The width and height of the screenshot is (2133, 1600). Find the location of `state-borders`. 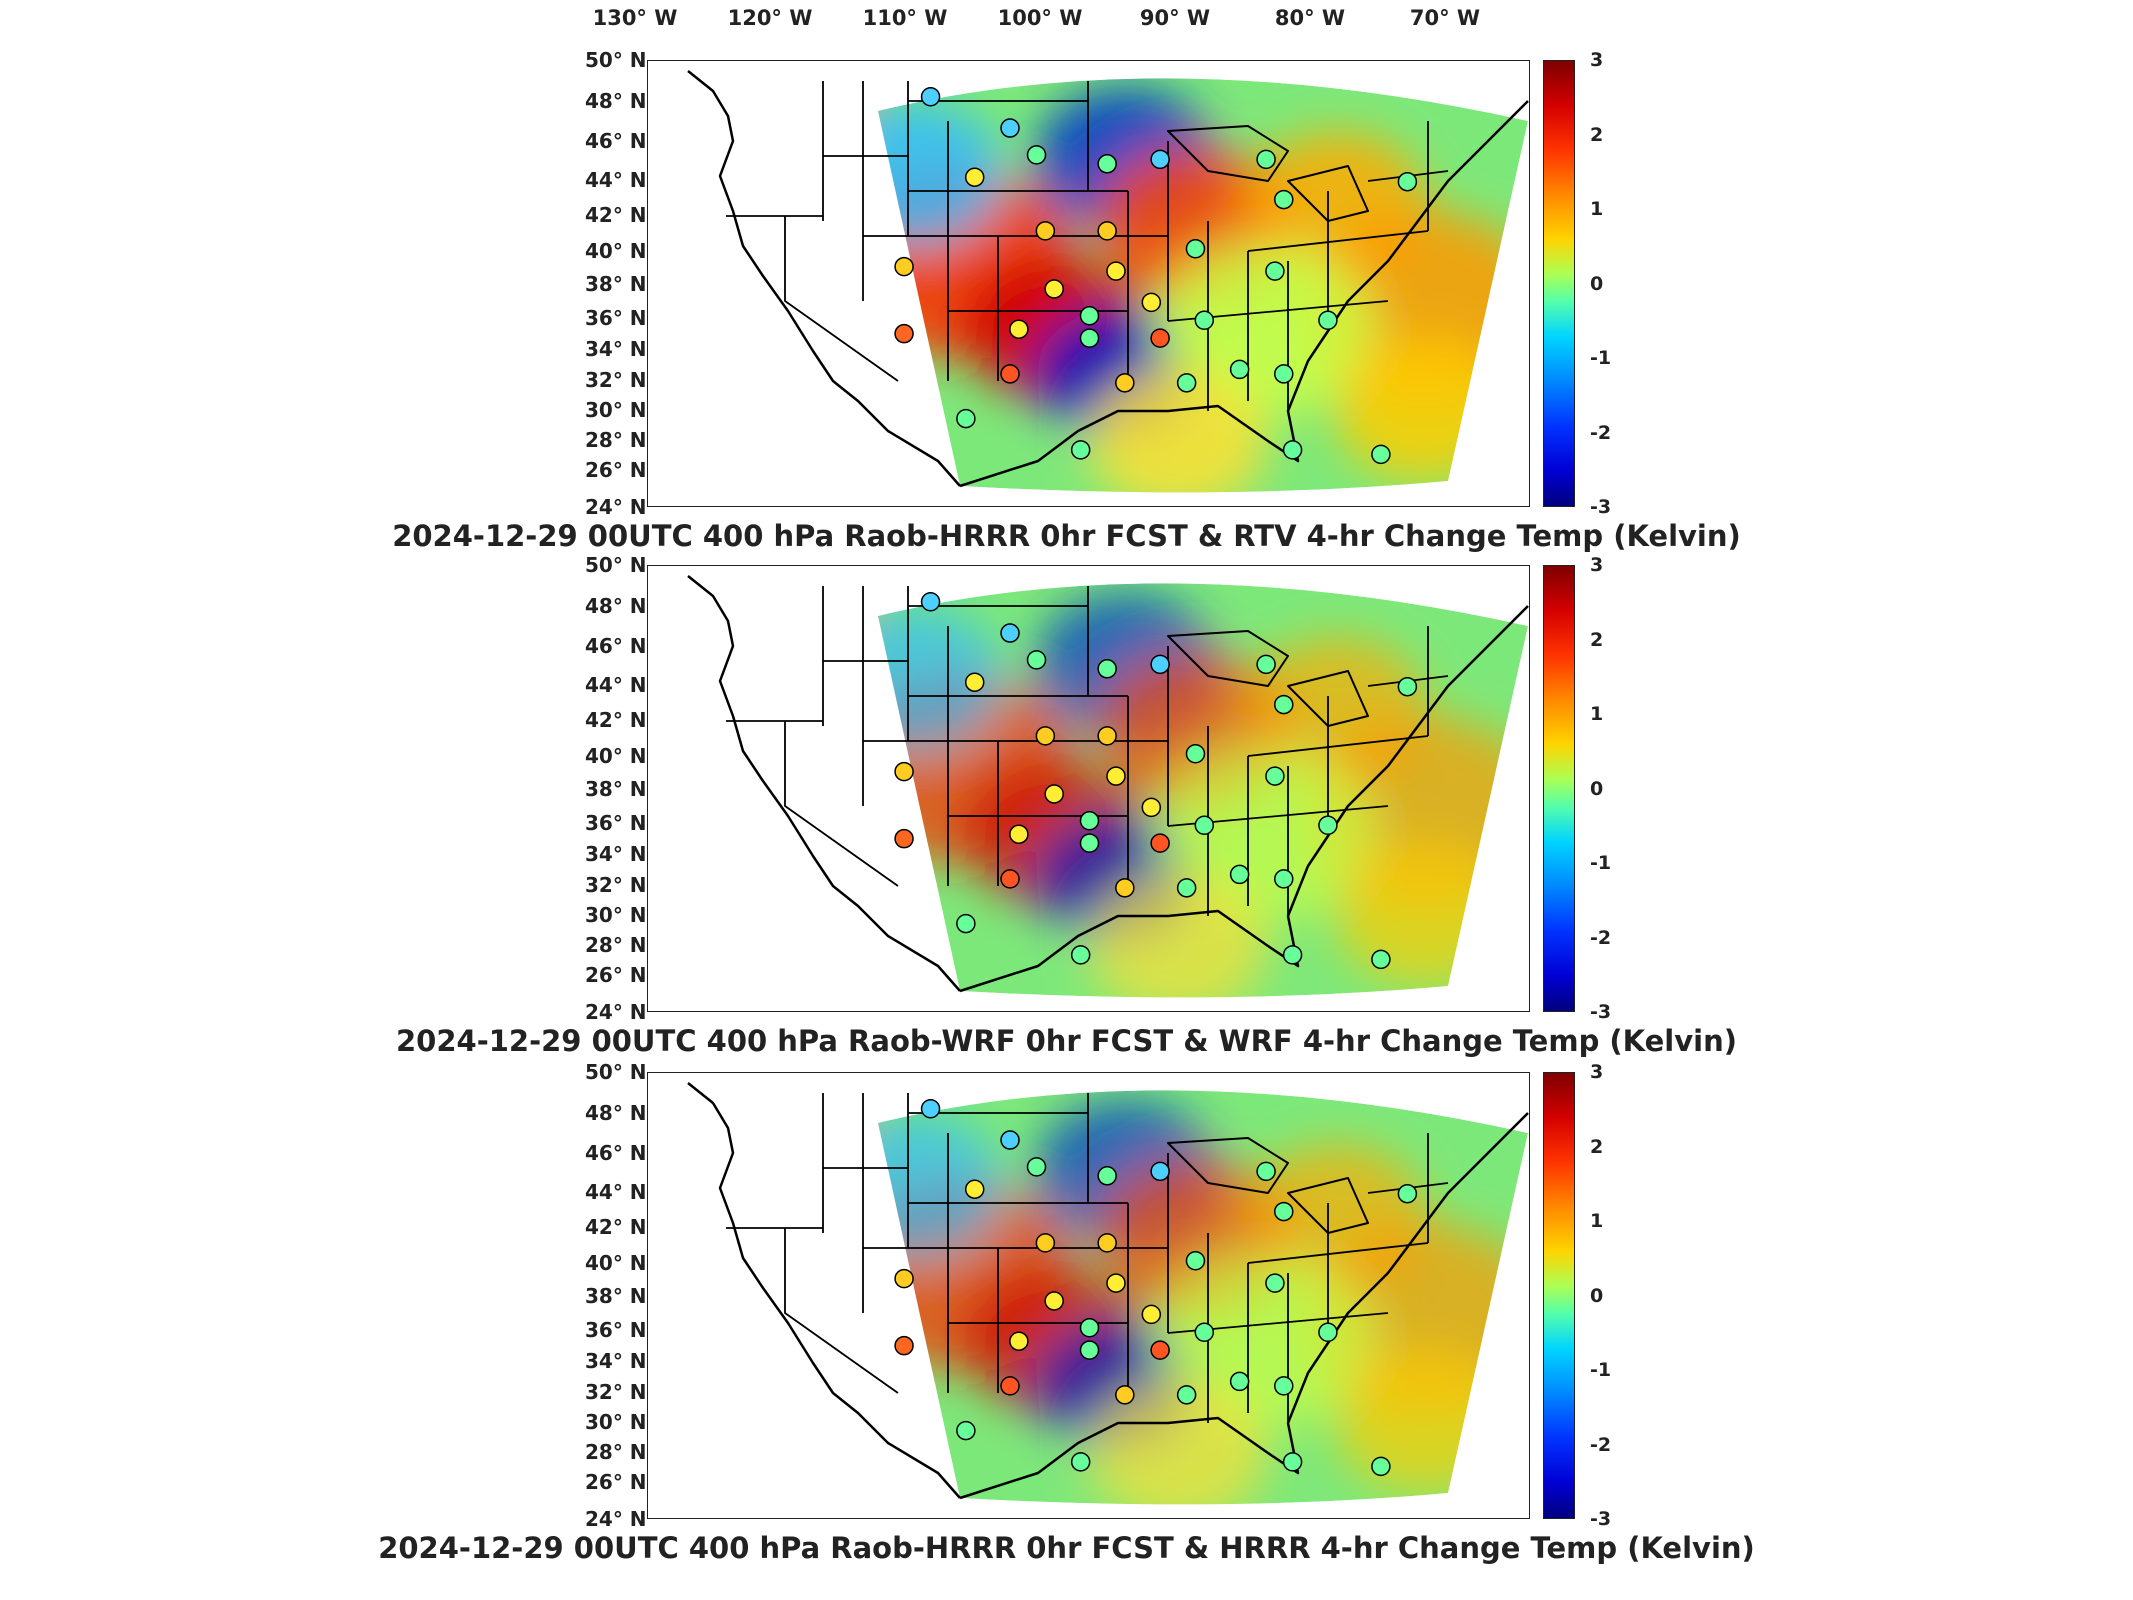

state-borders is located at coordinates (1087, 246).